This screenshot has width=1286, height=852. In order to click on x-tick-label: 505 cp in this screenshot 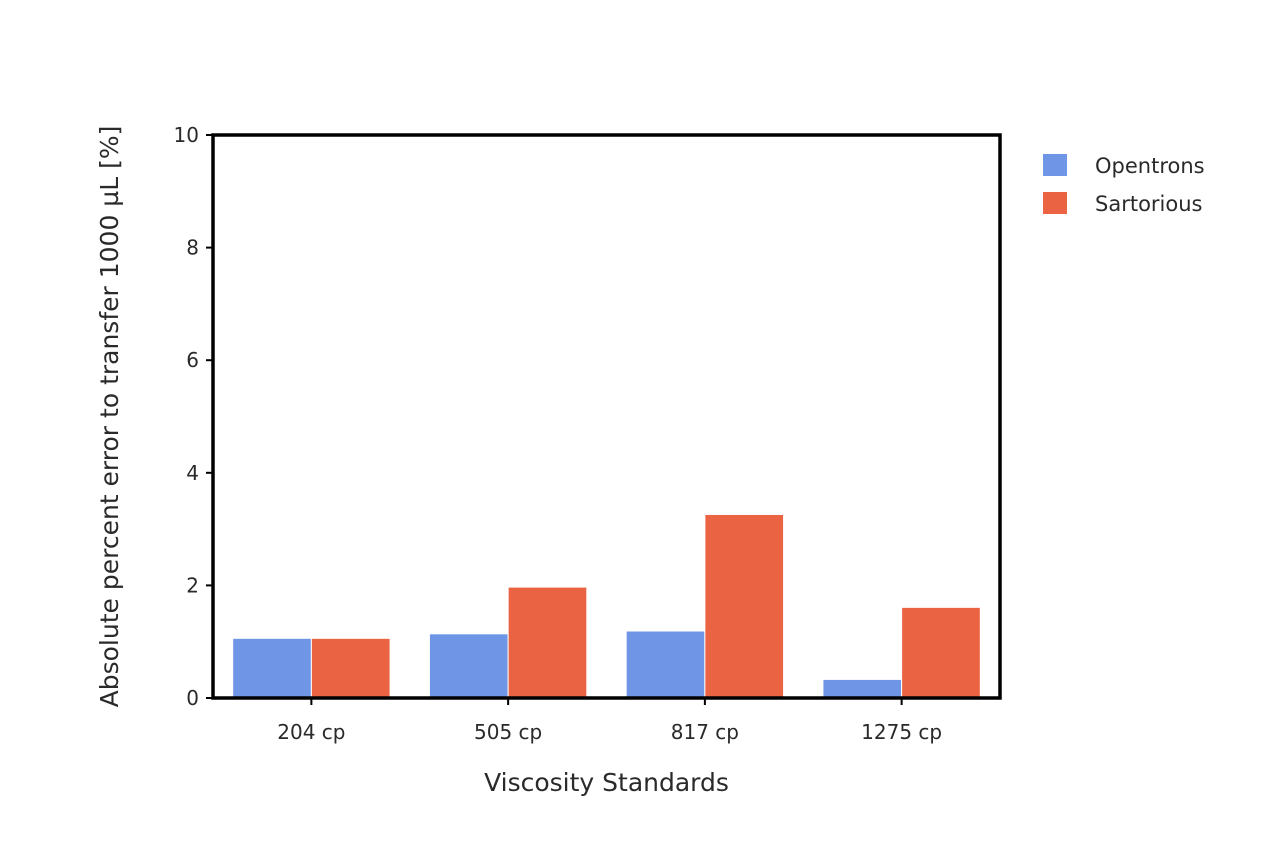, I will do `click(508, 732)`.